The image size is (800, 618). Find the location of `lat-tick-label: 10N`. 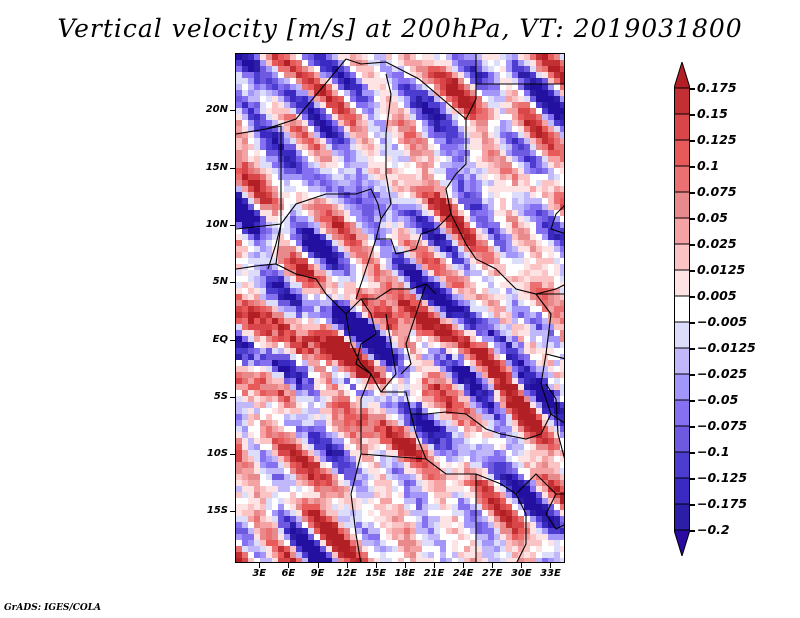

lat-tick-label: 10N is located at coordinates (216, 224).